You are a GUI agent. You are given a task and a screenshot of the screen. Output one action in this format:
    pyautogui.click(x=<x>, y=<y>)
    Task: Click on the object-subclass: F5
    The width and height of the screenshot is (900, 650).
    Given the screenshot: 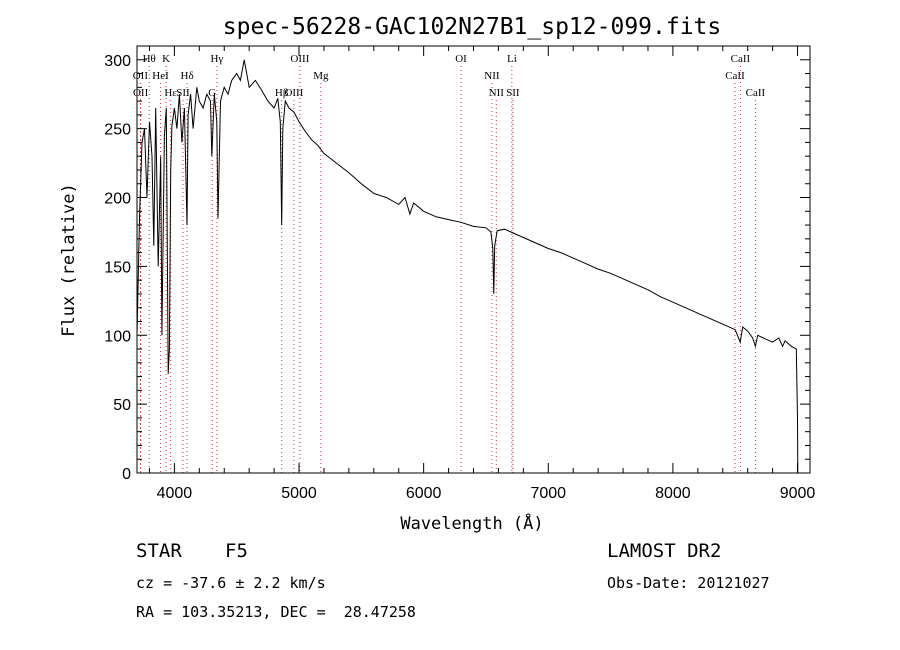 What is the action you would take?
    pyautogui.click(x=236, y=551)
    